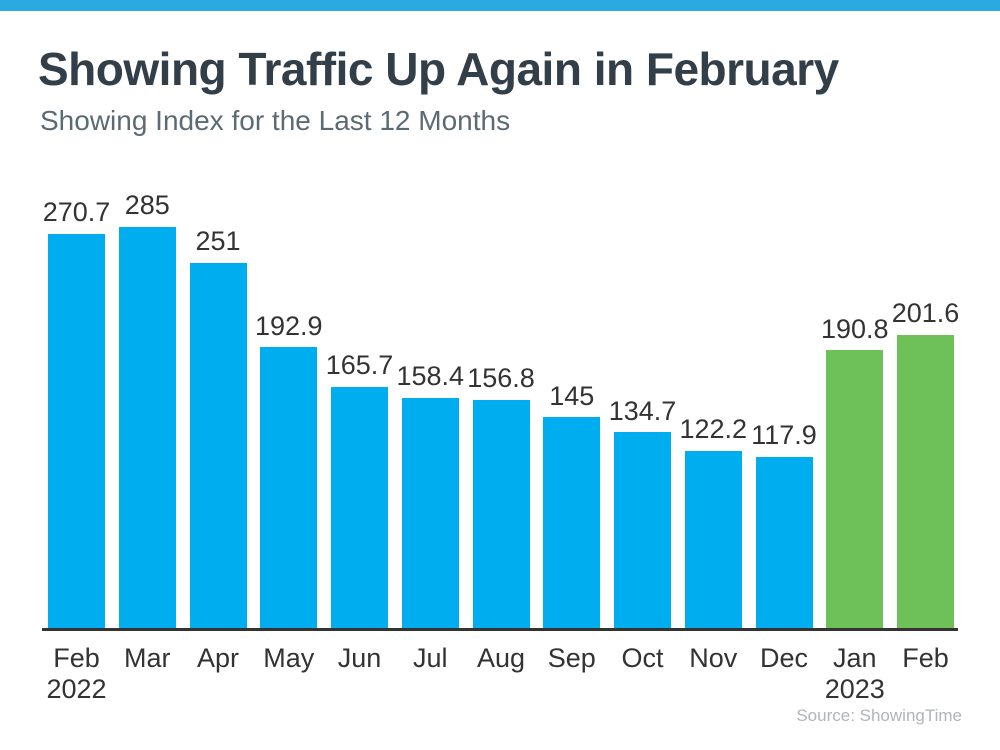  I want to click on bar-value-label: 134.7, so click(642, 410).